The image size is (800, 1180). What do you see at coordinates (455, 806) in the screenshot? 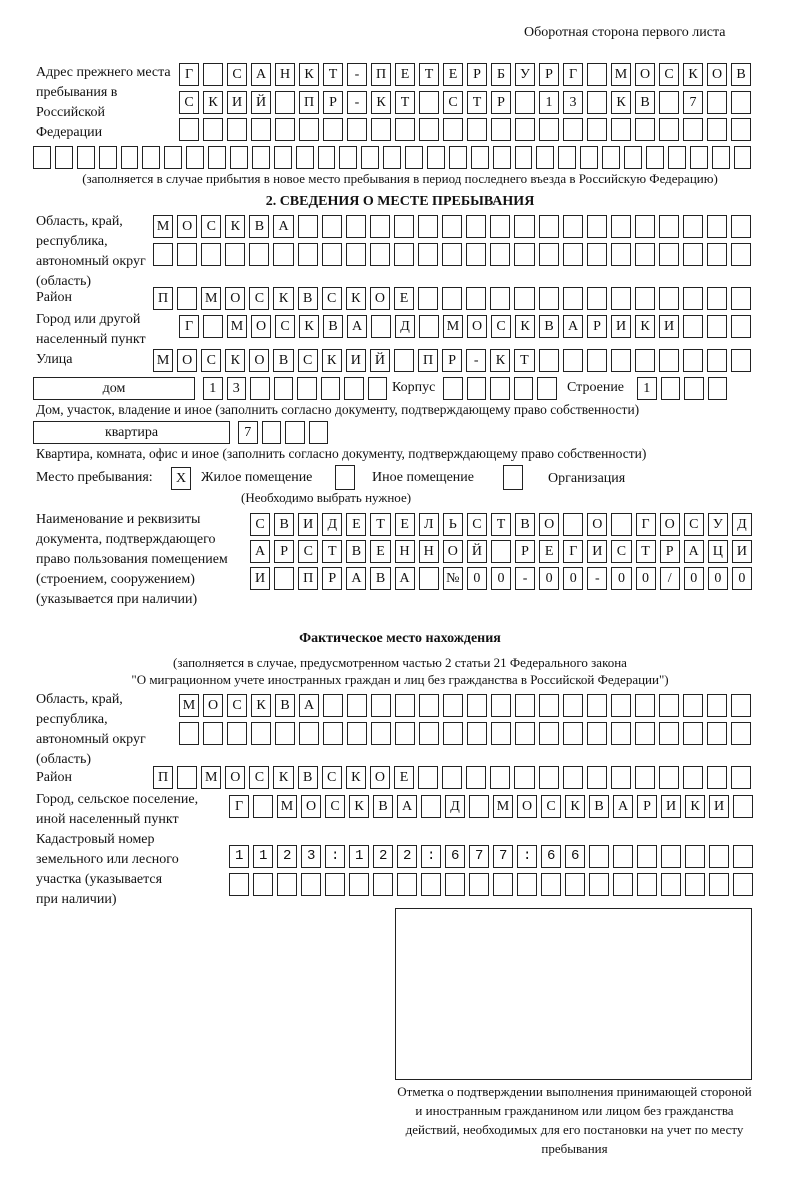
I see `char-cell: Д` at bounding box center [455, 806].